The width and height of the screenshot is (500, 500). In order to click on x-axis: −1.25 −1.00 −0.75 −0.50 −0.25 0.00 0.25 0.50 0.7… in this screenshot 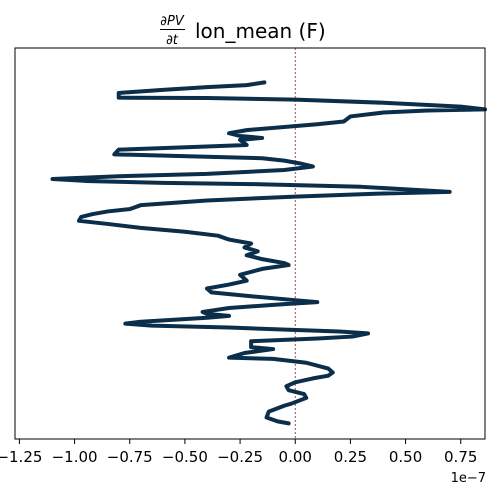, I will do `click(238, 452)`.